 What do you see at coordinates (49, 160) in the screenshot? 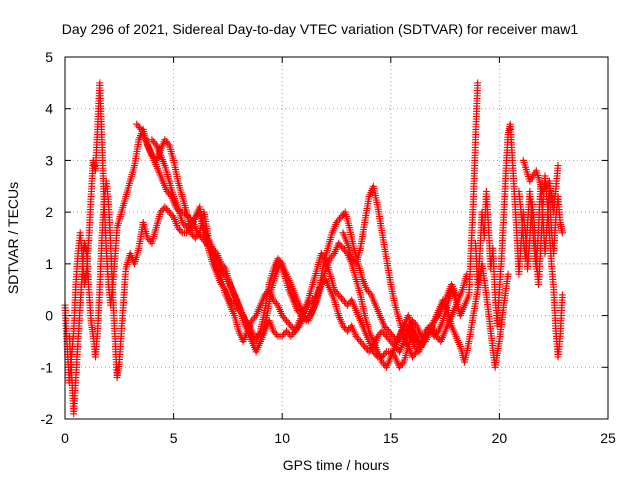
I see `y-tick-label: 3` at bounding box center [49, 160].